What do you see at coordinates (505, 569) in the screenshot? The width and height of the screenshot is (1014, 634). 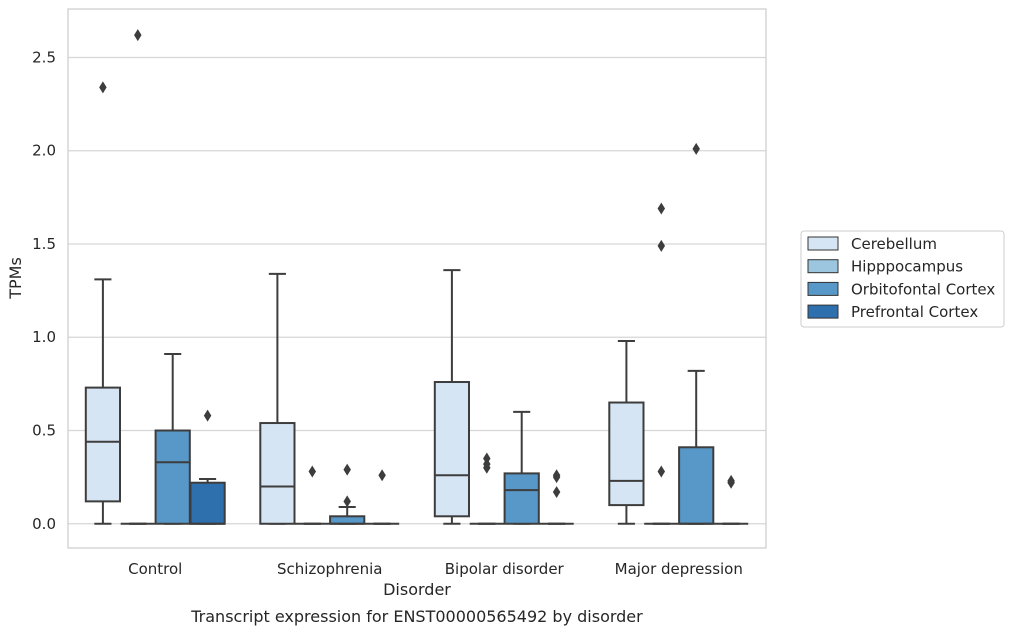 I see `x-tick-label: Bipolar disorder` at bounding box center [505, 569].